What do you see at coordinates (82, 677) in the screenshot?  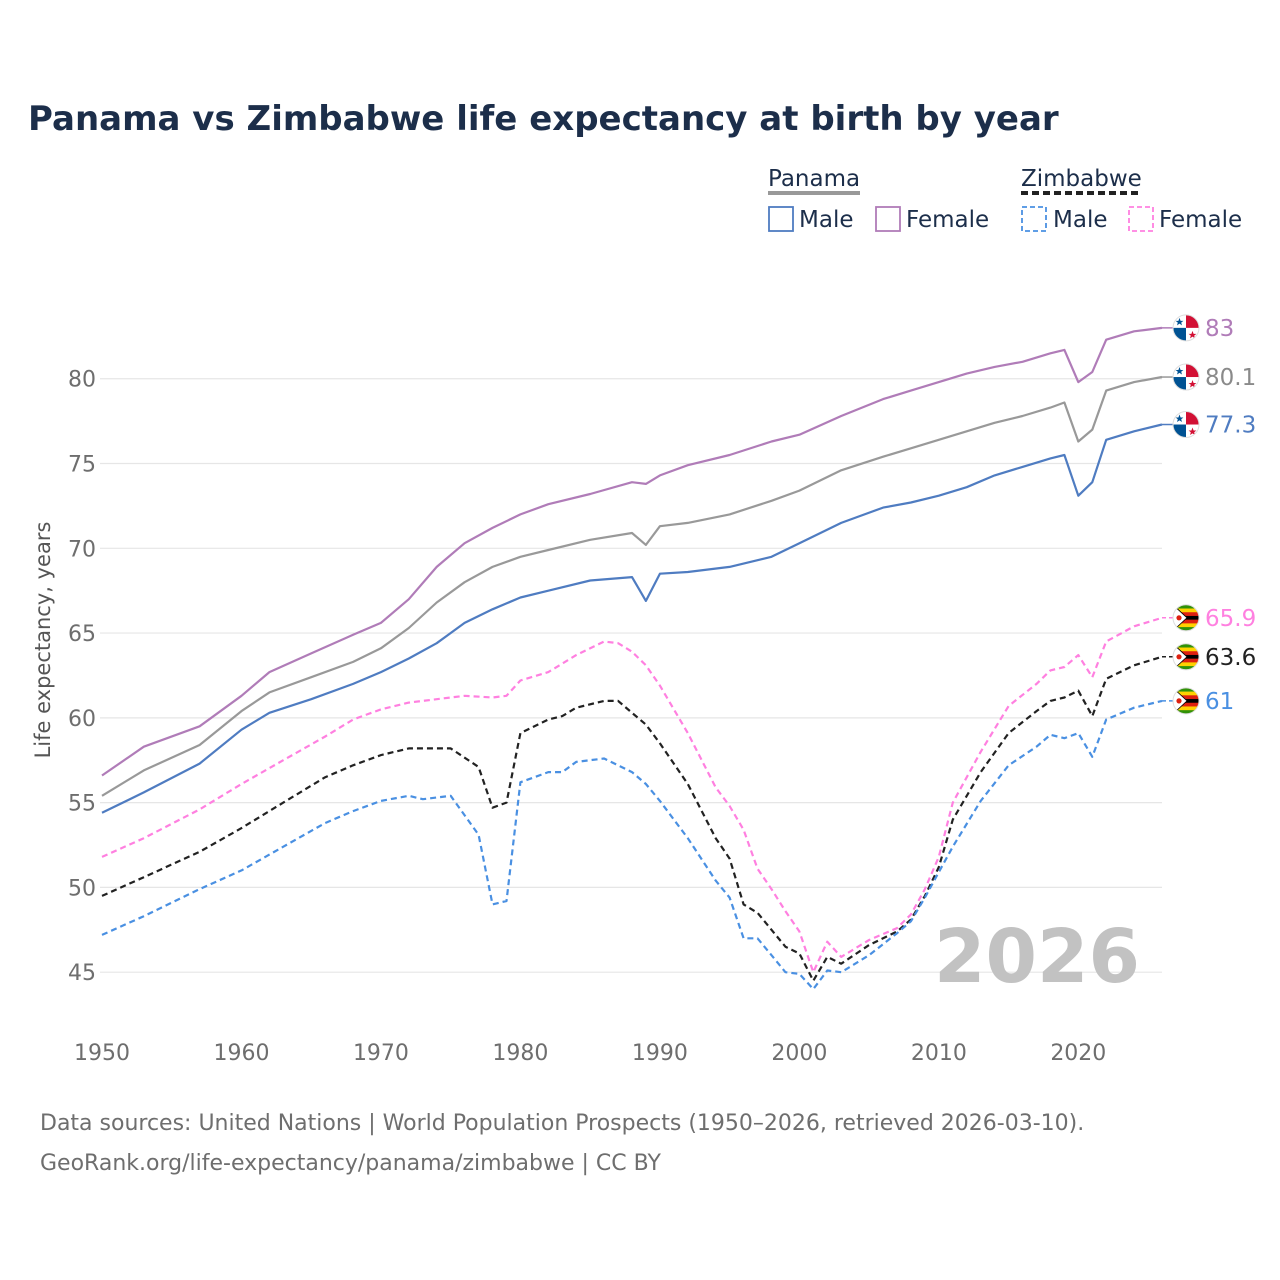 I see `y-axis-ticks: 45 50 55 60 65 70 75 80` at bounding box center [82, 677].